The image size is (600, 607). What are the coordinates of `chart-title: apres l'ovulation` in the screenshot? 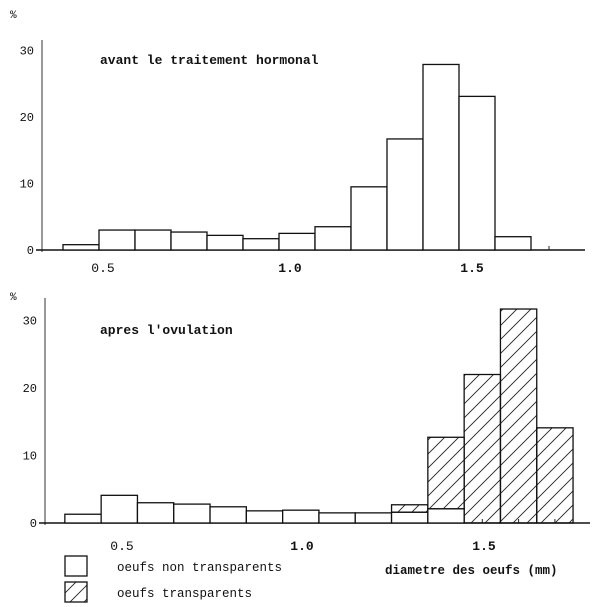 It's located at (166, 330).